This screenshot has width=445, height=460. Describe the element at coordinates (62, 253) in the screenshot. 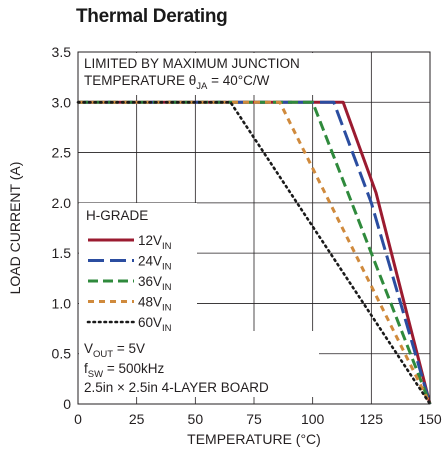

I see `y-tick-label-3: 1.5` at that location.